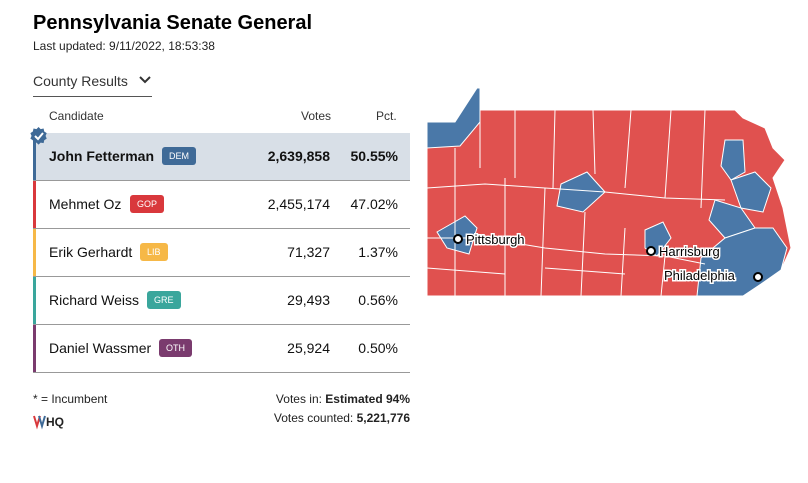 This screenshot has height=483, width=808. What do you see at coordinates (378, 252) in the screenshot?
I see `candidate-pct: 1.37%` at bounding box center [378, 252].